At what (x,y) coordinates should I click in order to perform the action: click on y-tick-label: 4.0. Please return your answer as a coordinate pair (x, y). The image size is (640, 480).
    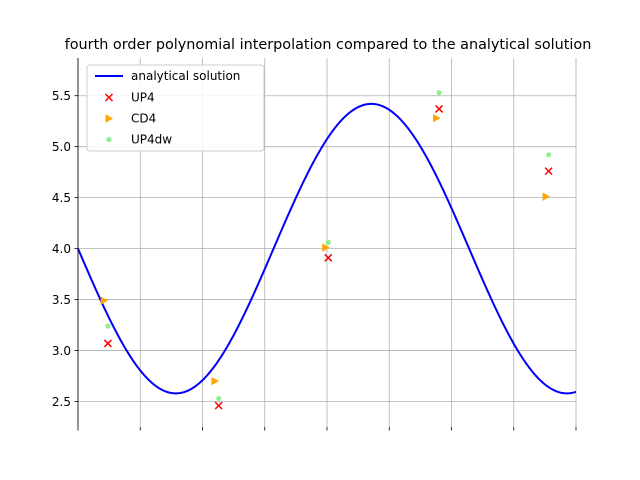
    Looking at the image, I should click on (61, 249).